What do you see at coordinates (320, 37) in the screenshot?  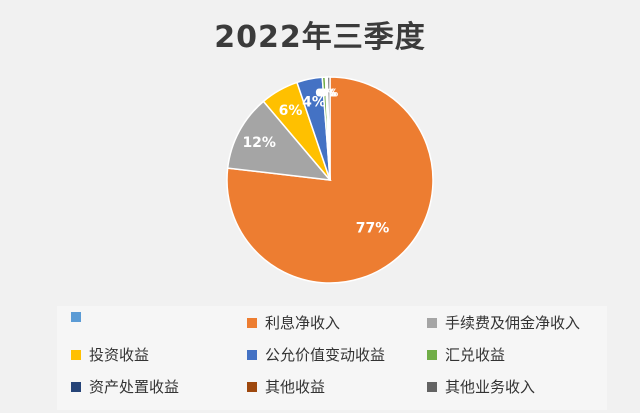 I see `chart-title: 2022年三季度` at bounding box center [320, 37].